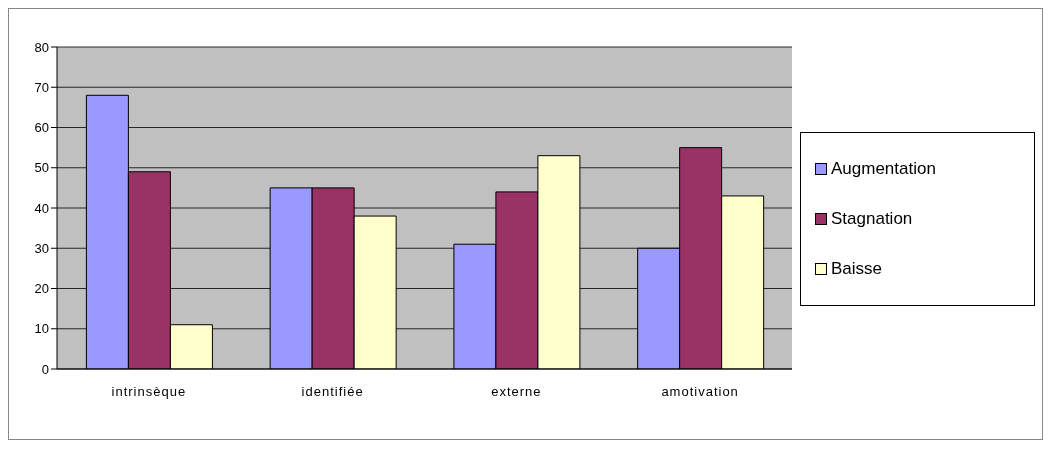 This screenshot has width=1053, height=450. What do you see at coordinates (41, 128) in the screenshot?
I see `y-tick-label: 60` at bounding box center [41, 128].